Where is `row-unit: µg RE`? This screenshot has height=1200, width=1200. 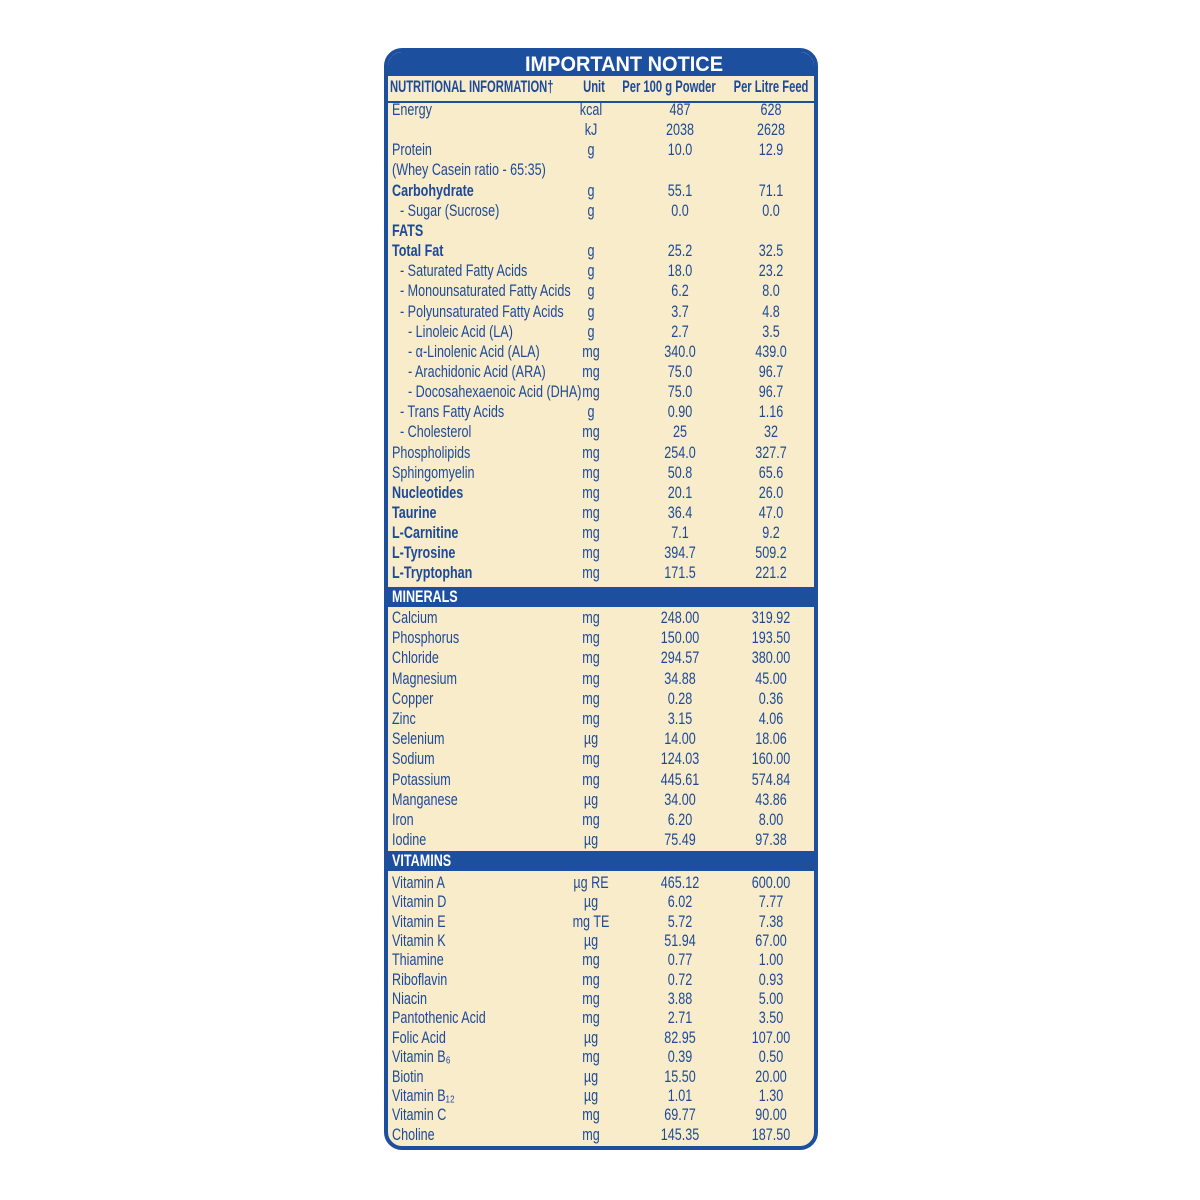
row-unit: µg RE is located at coordinates (591, 882).